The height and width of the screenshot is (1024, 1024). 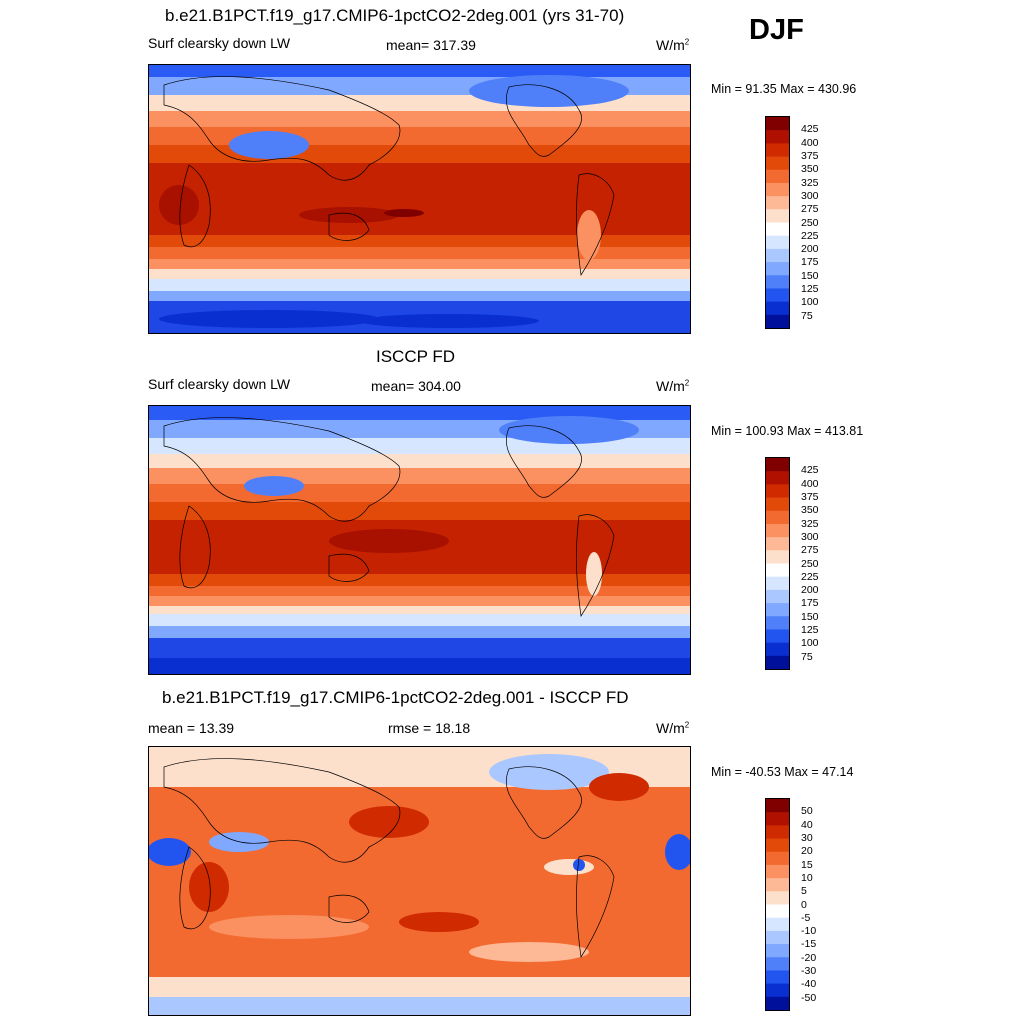 What do you see at coordinates (776, 30) in the screenshot?
I see `season-label: DJF` at bounding box center [776, 30].